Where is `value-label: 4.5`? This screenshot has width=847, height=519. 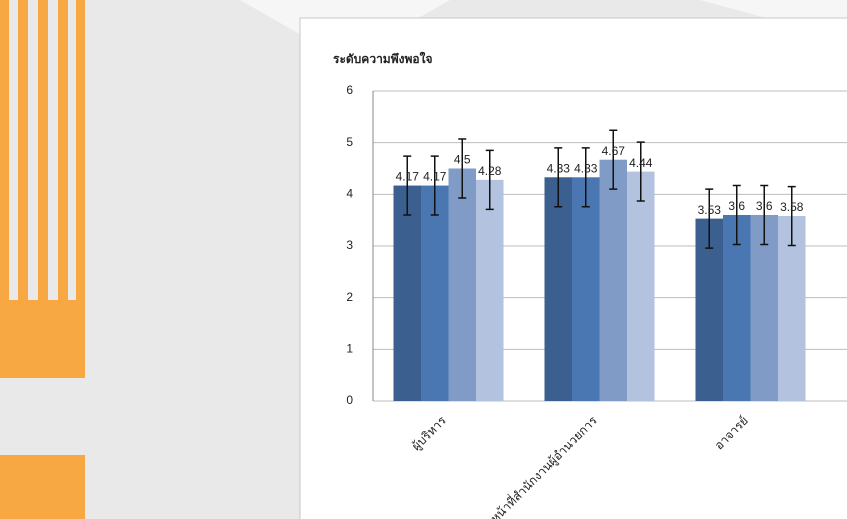
value-label: 4.5 is located at coordinates (462, 160).